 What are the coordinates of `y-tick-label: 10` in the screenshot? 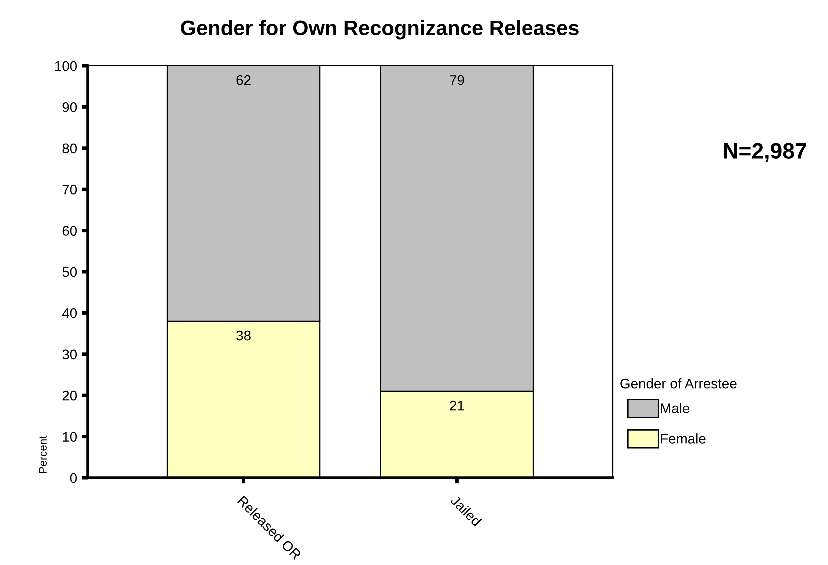 It's located at (70, 437).